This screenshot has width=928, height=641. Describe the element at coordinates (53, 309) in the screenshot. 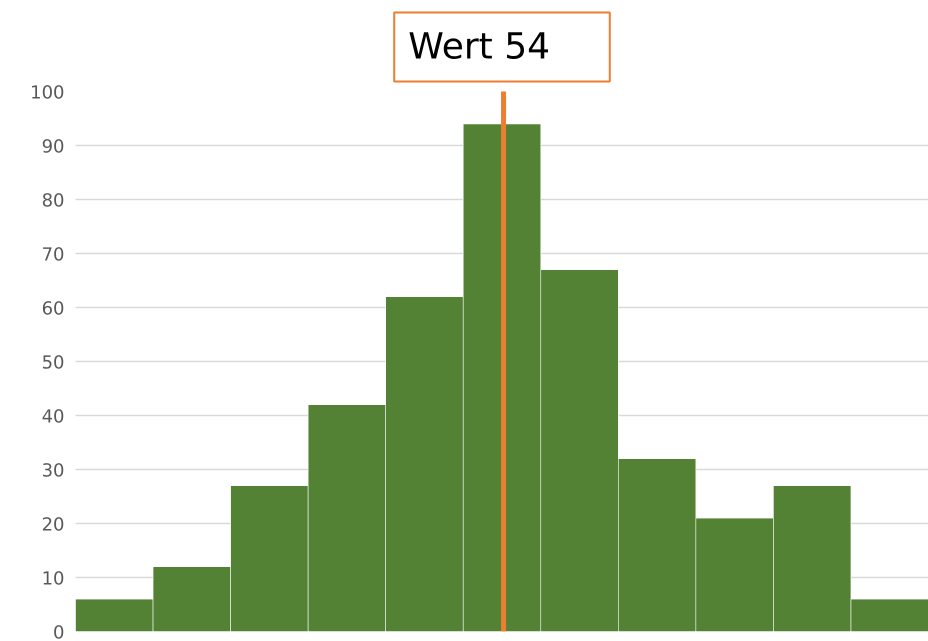

I see `y-tick-label: 60` at that location.